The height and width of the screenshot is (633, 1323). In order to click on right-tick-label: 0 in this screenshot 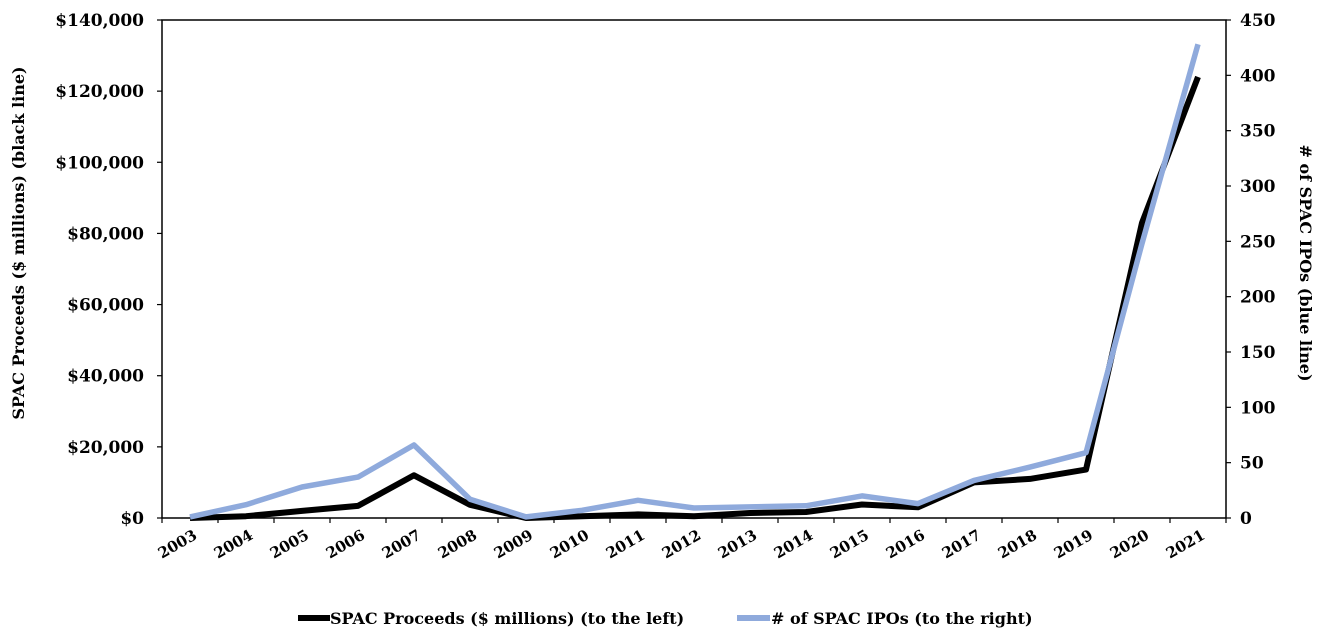, I will do `click(1246, 519)`.